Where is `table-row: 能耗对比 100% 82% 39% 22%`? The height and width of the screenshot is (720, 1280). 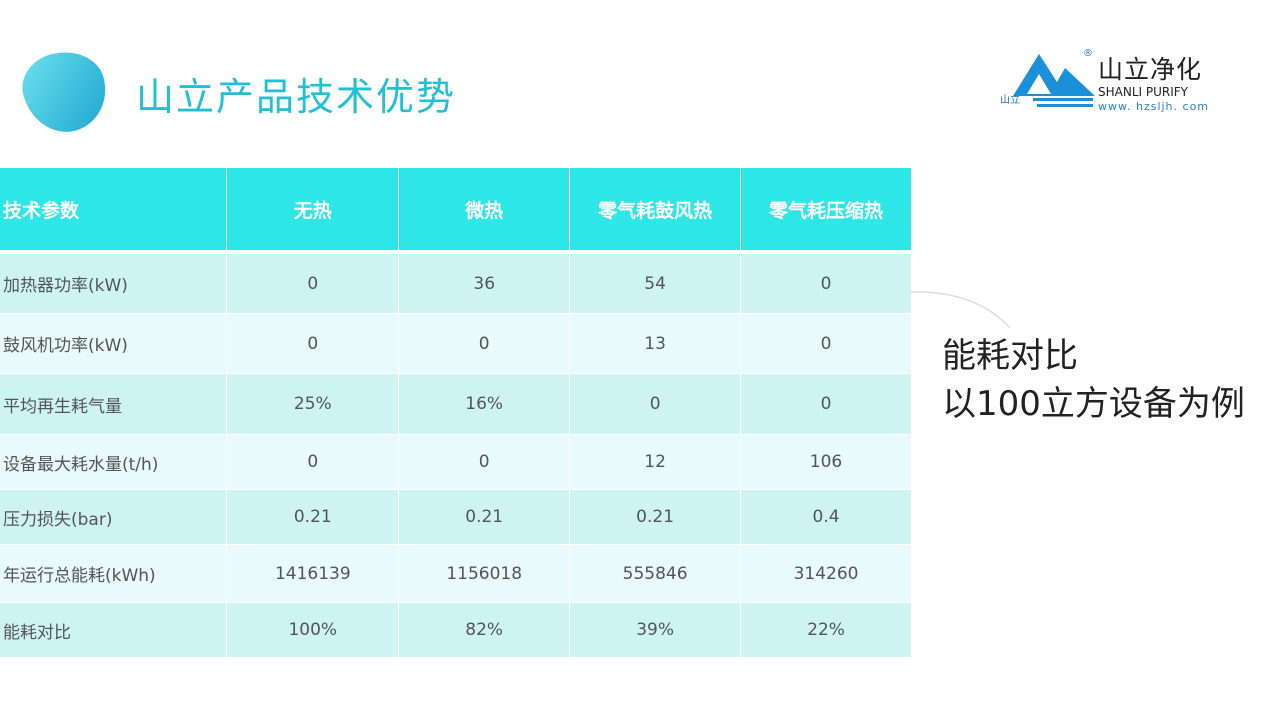 table-row: 能耗对比 100% 82% 39% 22% is located at coordinates (456, 630).